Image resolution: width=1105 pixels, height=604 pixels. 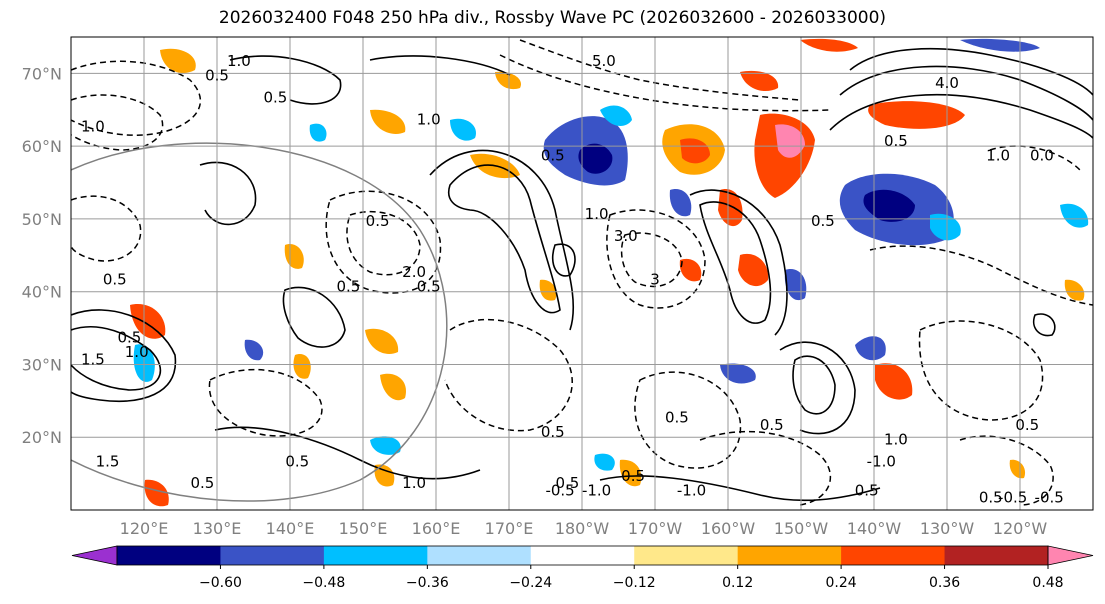 What do you see at coordinates (530, 583) in the screenshot?
I see `colorbar-tick-label: −0.24` at bounding box center [530, 583].